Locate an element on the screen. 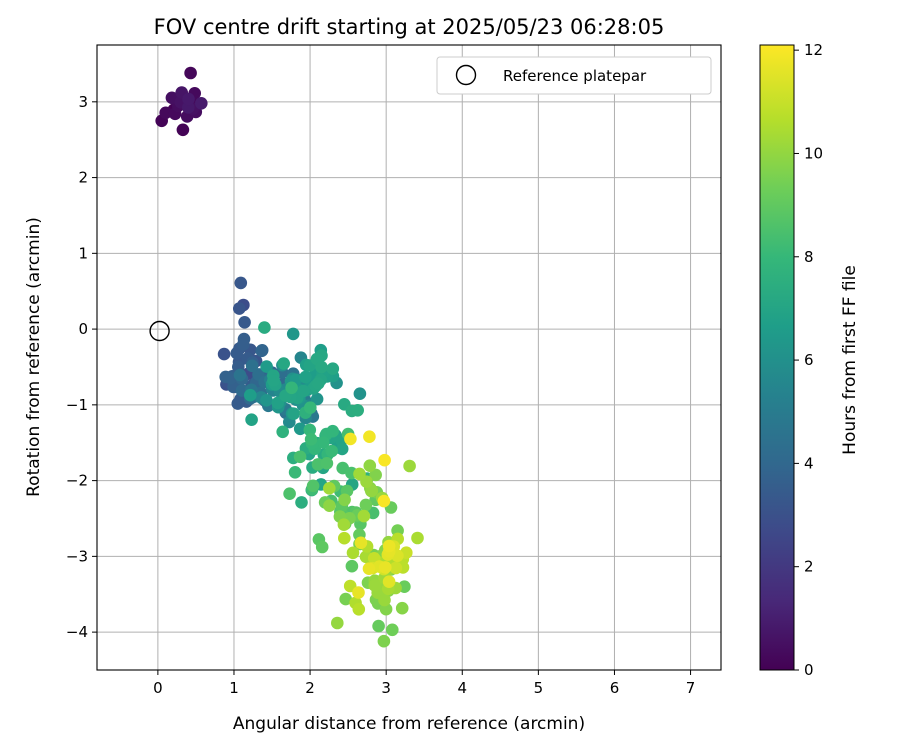 The height and width of the screenshot is (750, 900). y-tick-label: −3 is located at coordinates (77, 556).